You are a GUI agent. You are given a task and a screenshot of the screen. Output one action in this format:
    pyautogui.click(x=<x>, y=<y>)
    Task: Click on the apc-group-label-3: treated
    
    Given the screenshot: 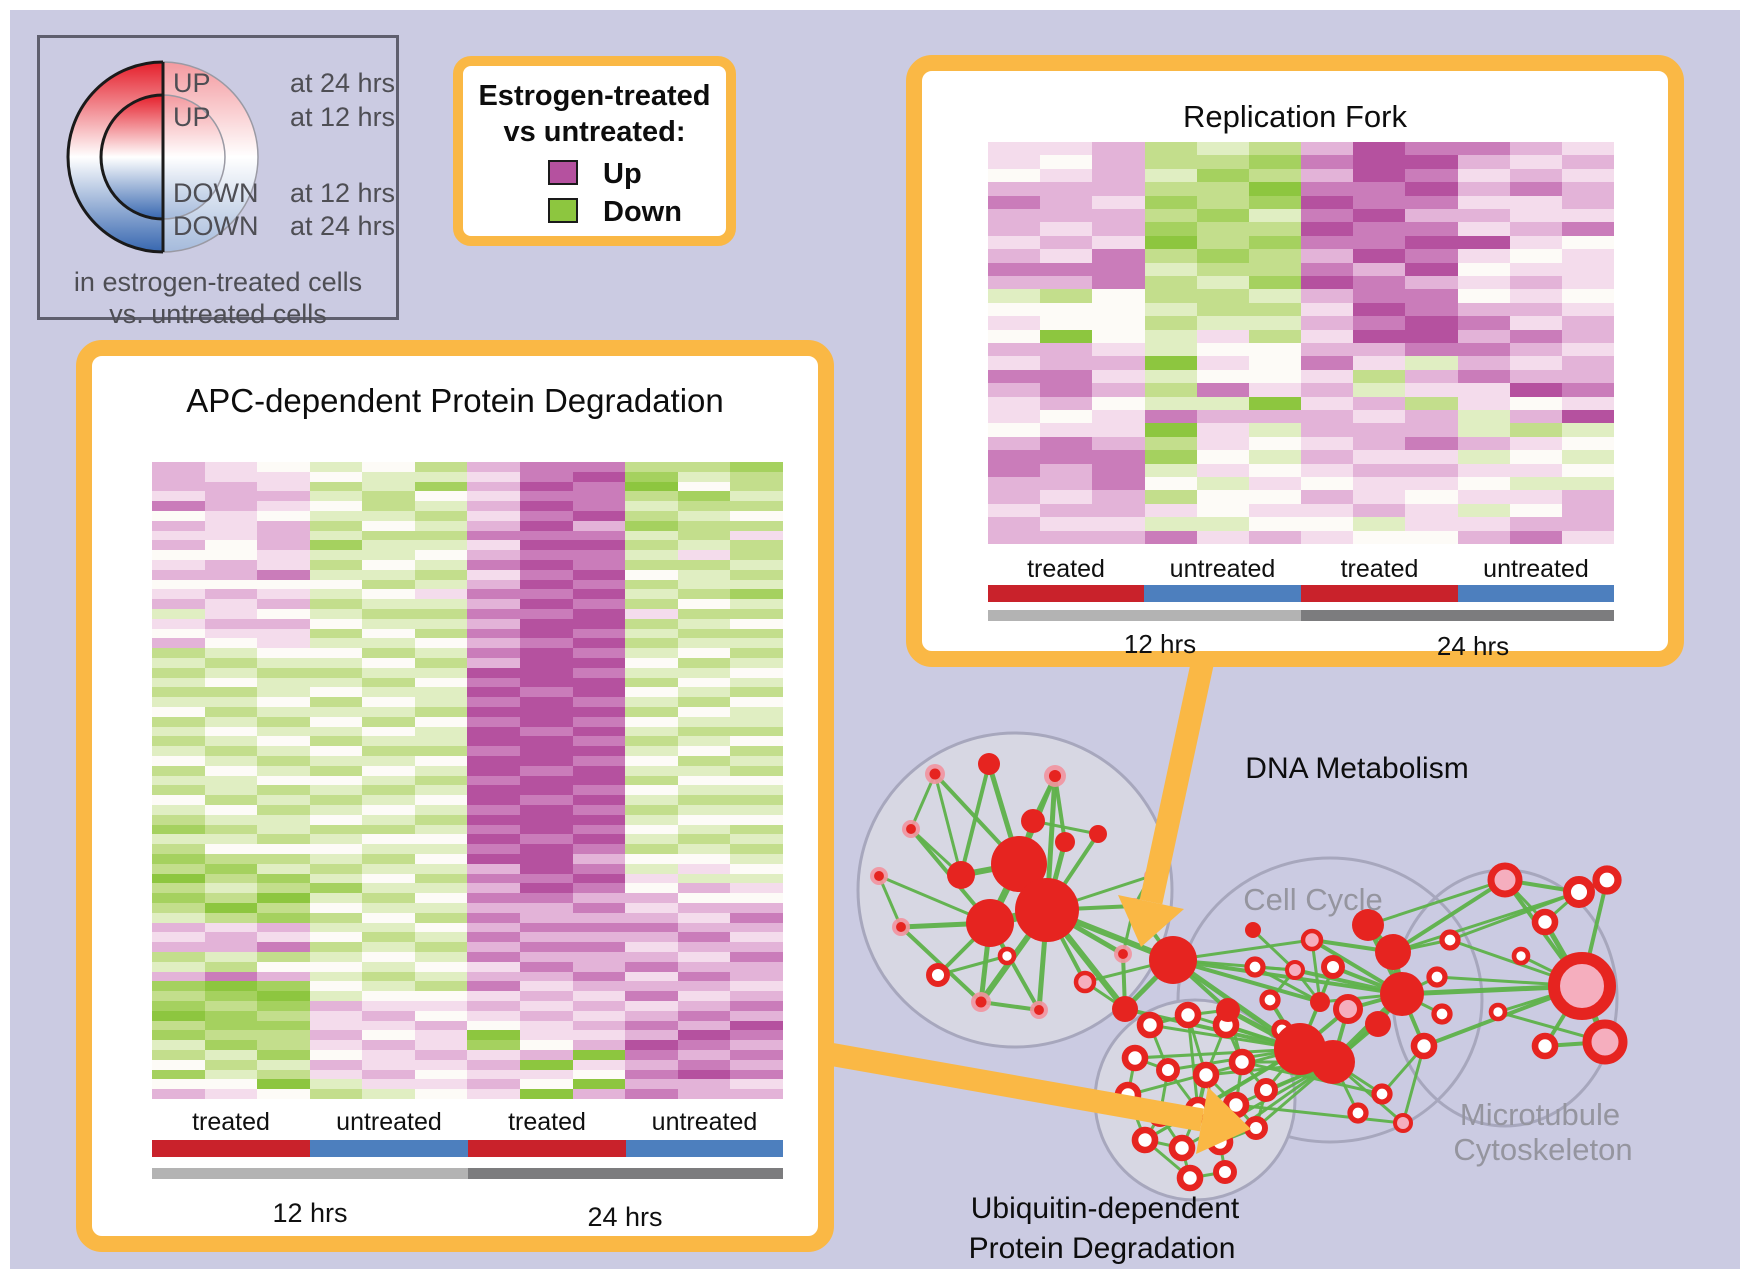 What is the action you would take?
    pyautogui.click(x=547, y=1122)
    